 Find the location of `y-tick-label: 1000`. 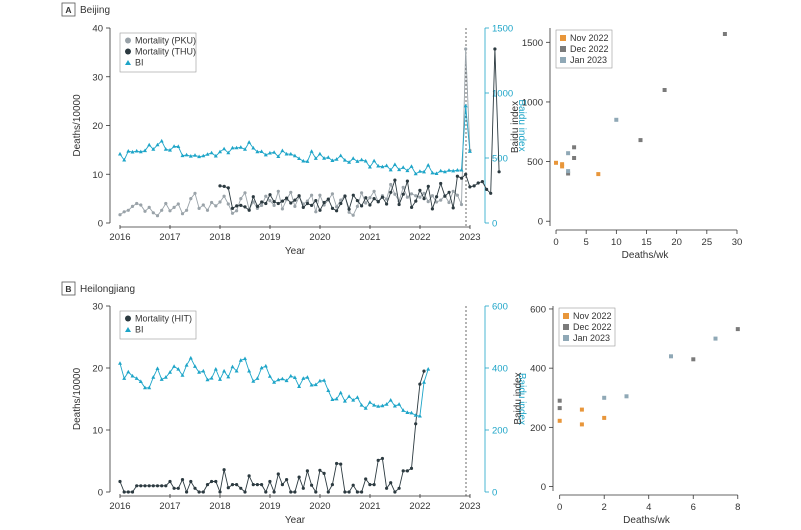

y-tick-label: 1000 is located at coordinates (532, 102).